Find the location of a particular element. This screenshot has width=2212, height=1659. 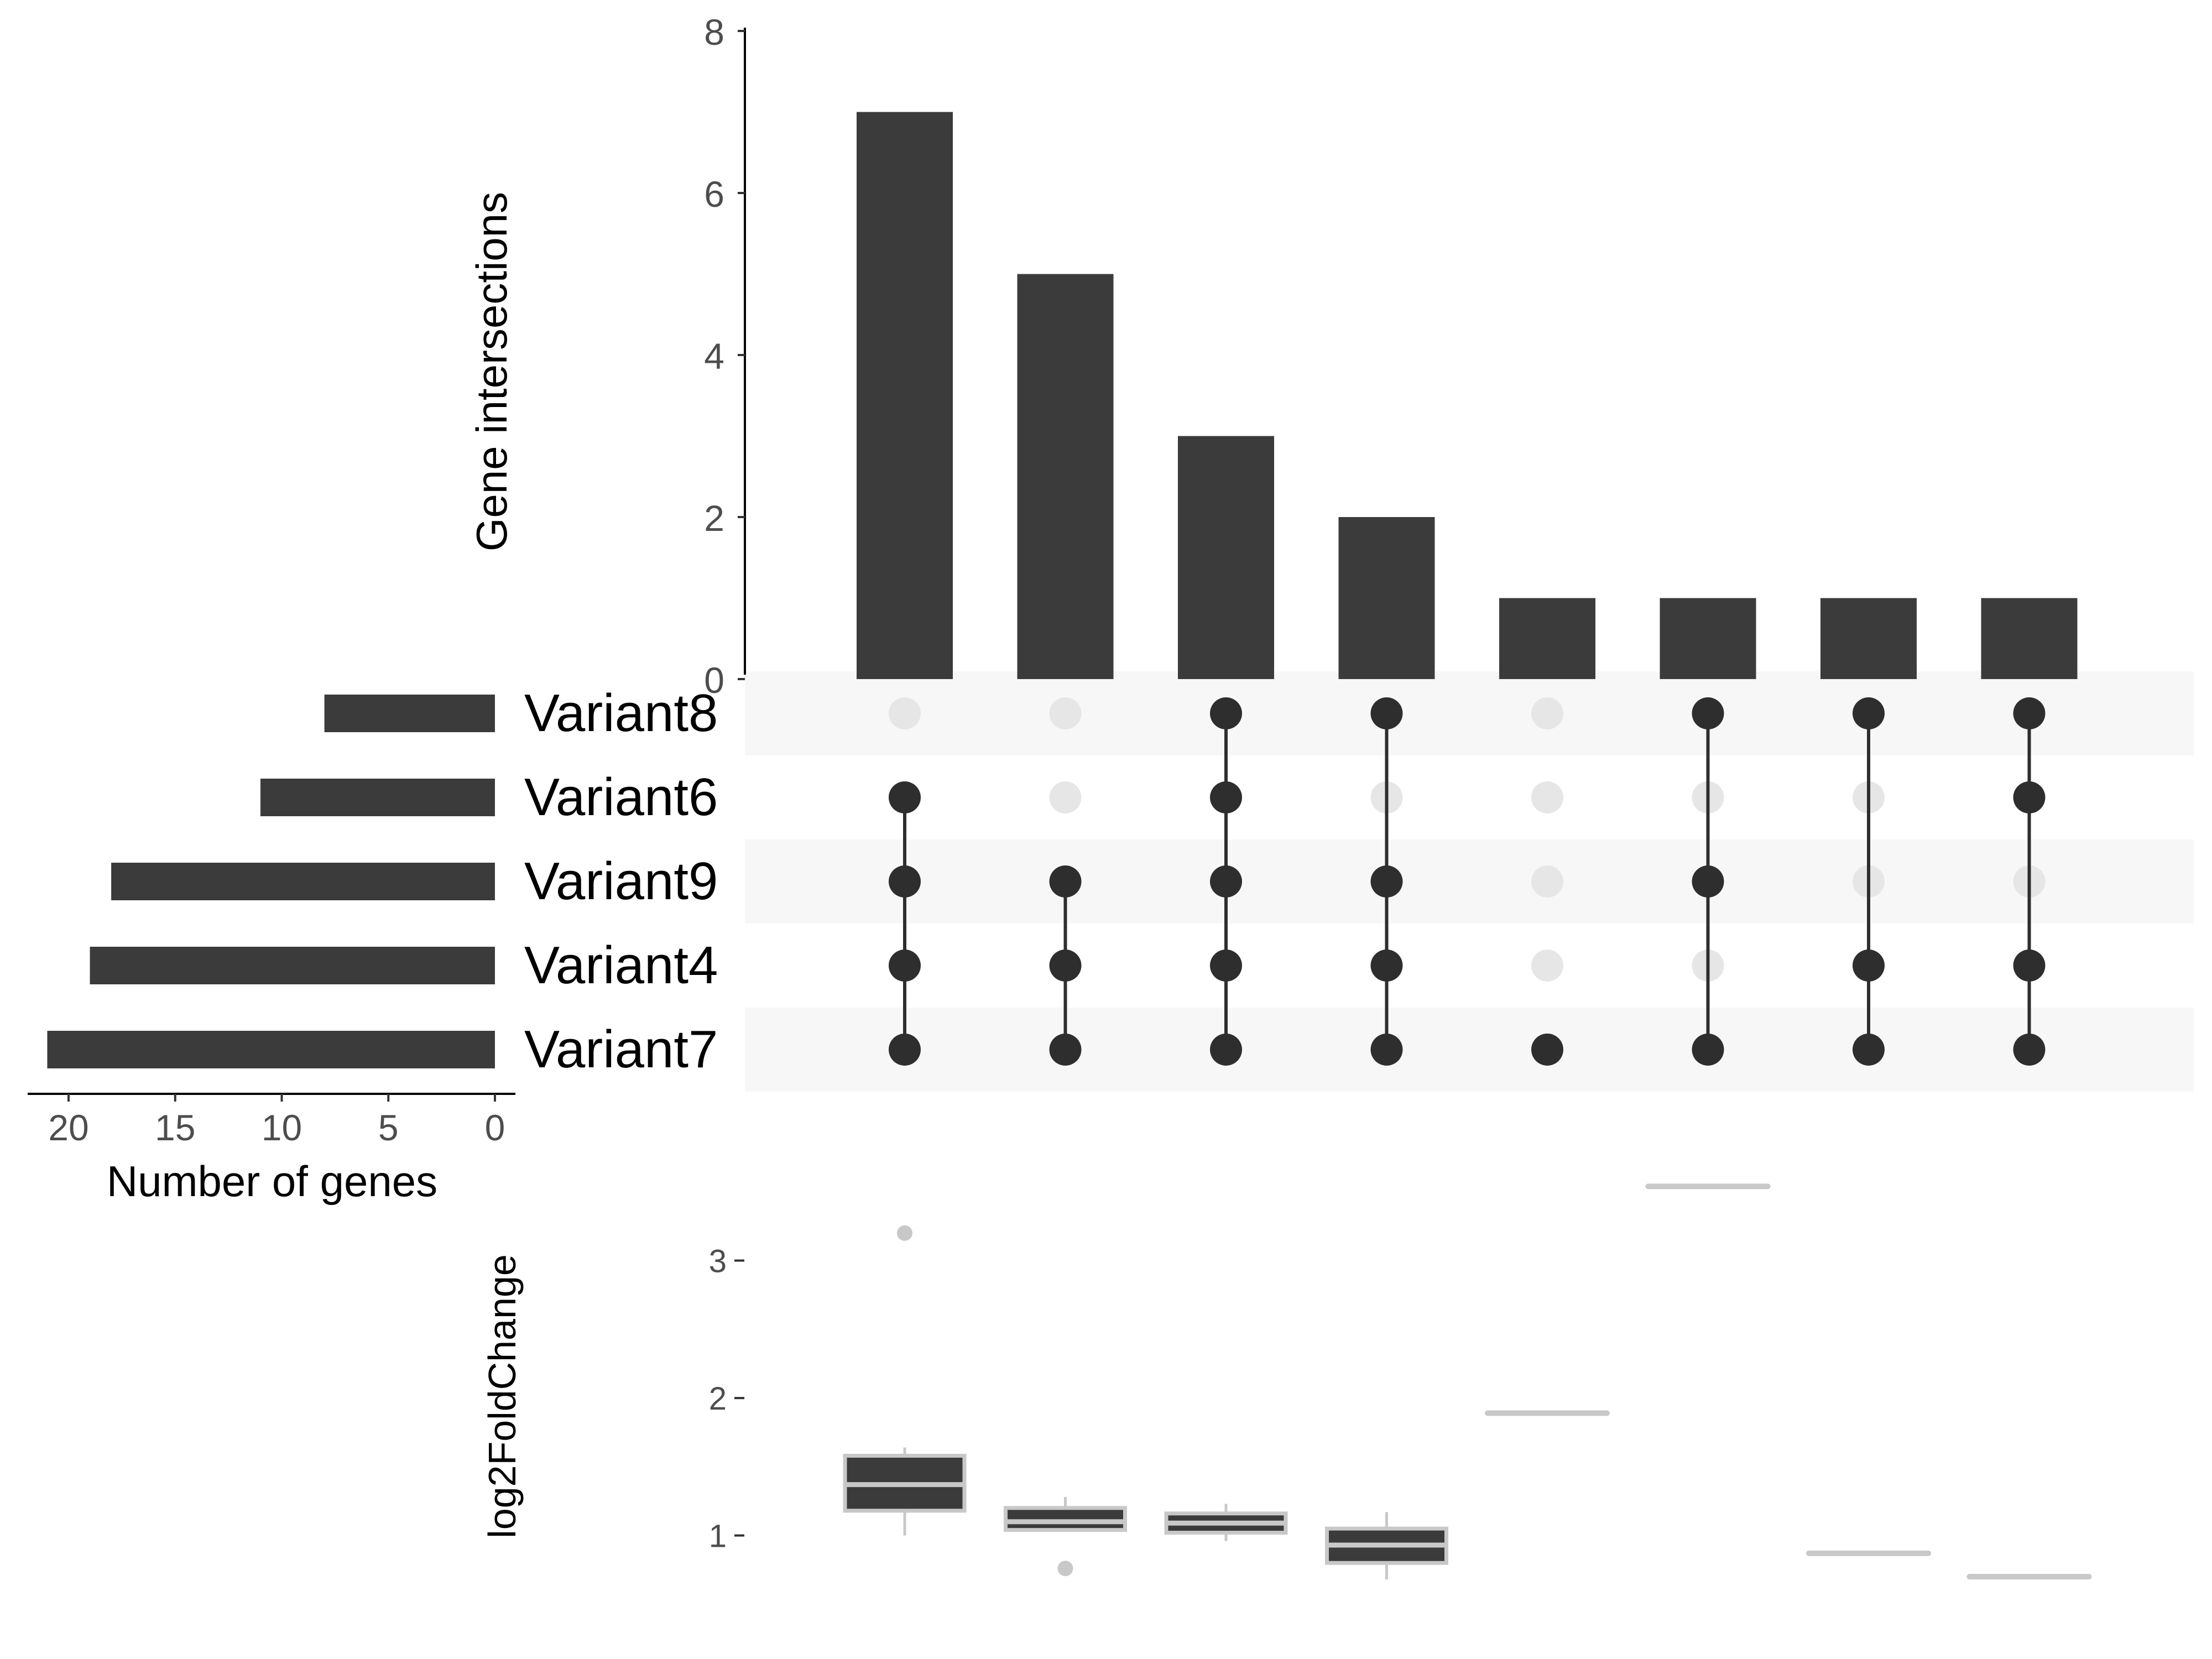

set-label-variant4: Variant4 is located at coordinates (621, 966).